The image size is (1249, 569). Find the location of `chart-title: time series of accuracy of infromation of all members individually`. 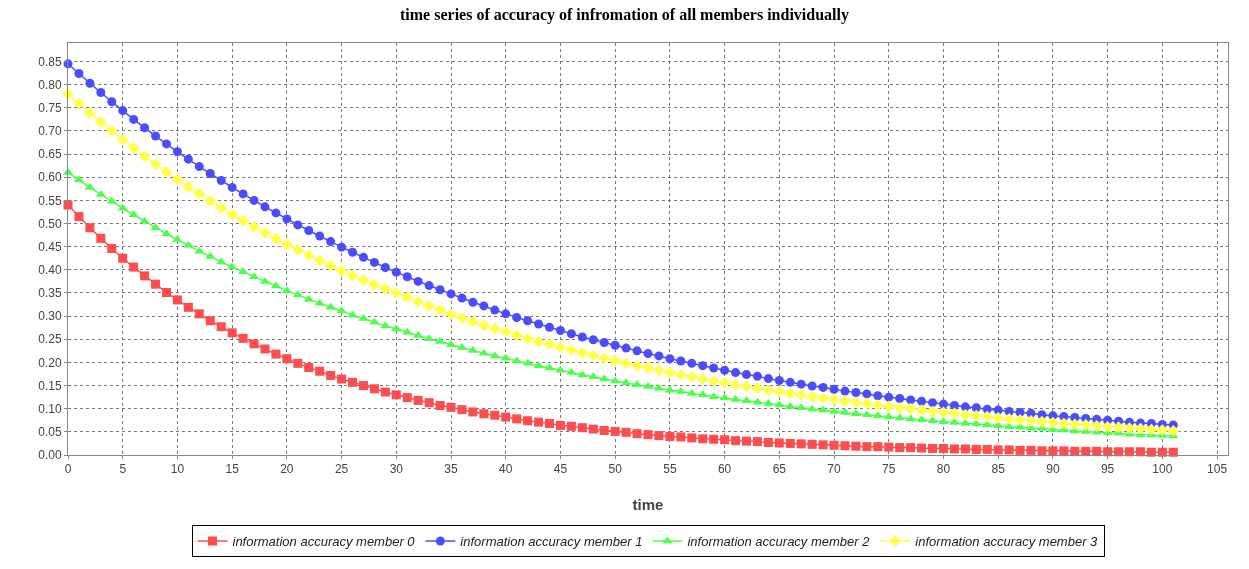

chart-title: time series of accuracy of infromation of all members individually is located at coordinates (624, 14).